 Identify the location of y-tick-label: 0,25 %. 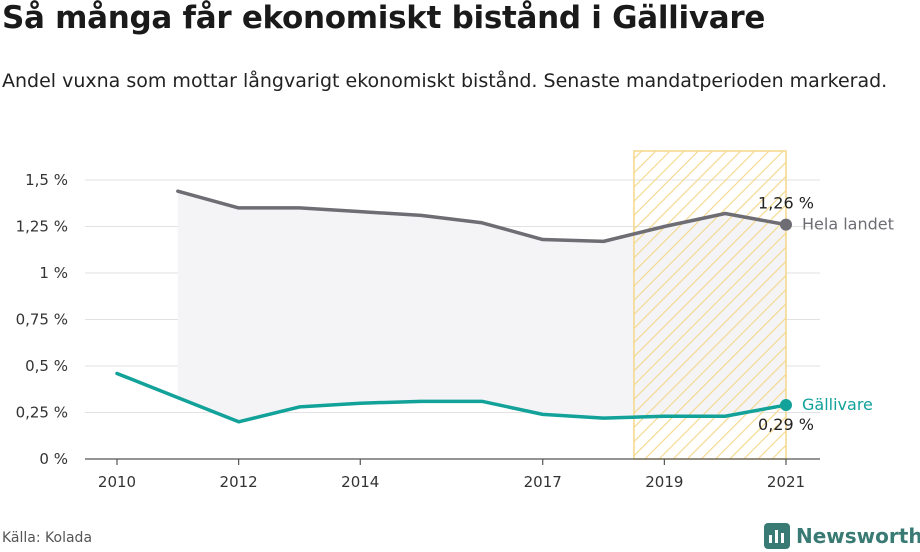
(42, 413).